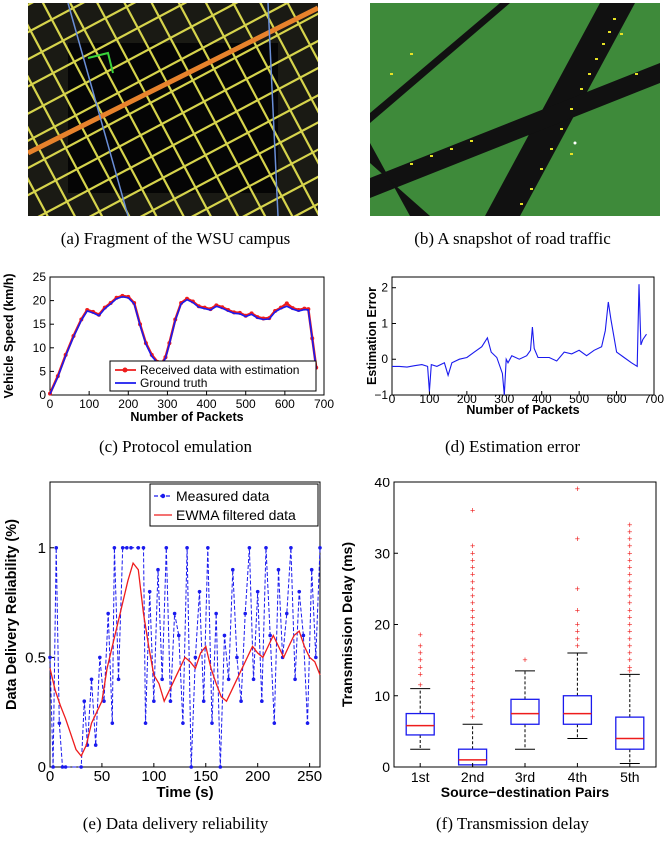 This screenshot has width=669, height=842. I want to click on caption-b: (b) A snapshot of road traffic, so click(512, 238).